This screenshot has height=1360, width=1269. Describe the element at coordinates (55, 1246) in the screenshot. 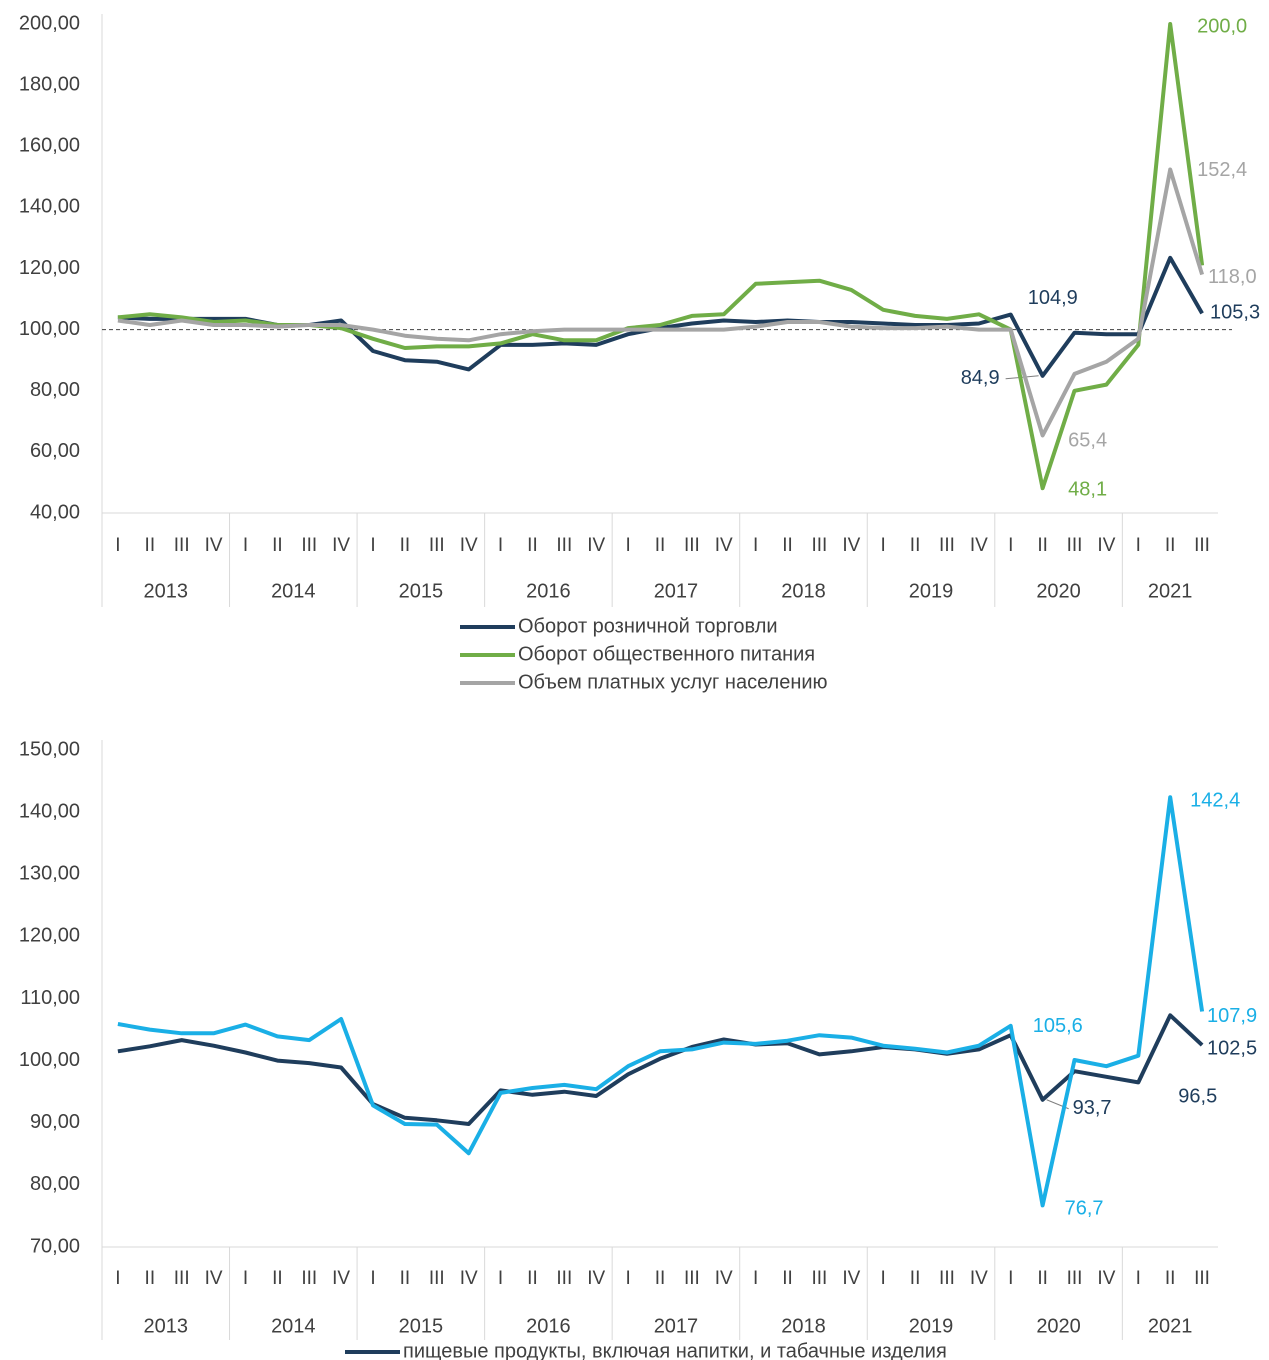

I see `y-tick-label: 70,00` at that location.